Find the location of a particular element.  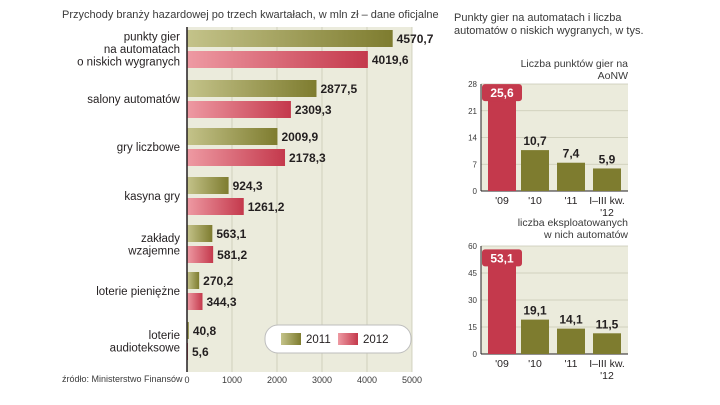

aonw-points-x-tick-label: '11 is located at coordinates (571, 201).